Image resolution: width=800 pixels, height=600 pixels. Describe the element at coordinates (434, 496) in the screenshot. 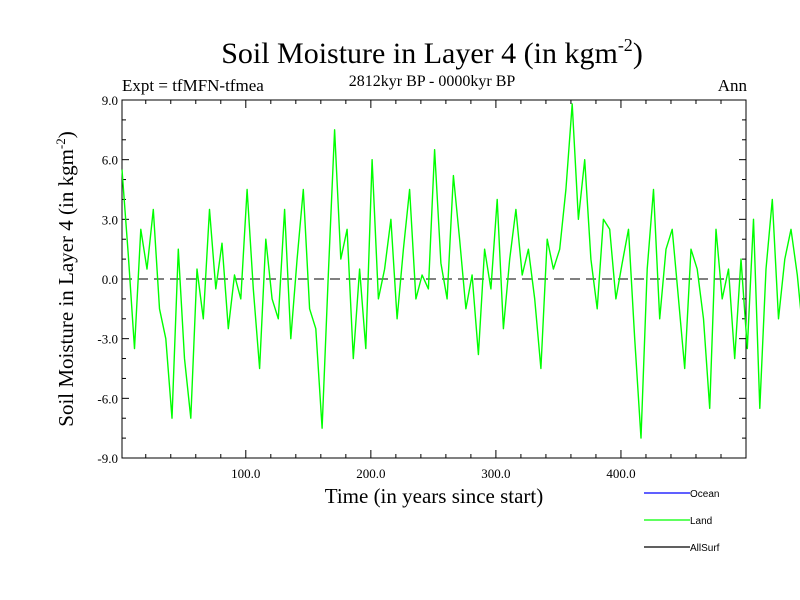

I see `x-axis-label: Time (in years since start)` at that location.